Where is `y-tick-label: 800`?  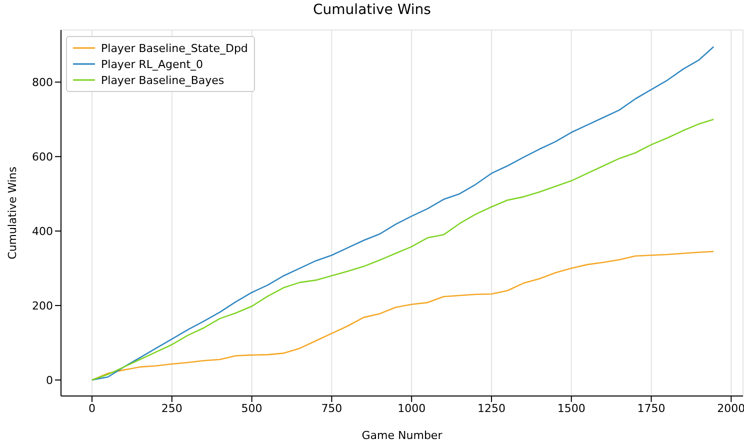 y-tick-label: 800 is located at coordinates (42, 83).